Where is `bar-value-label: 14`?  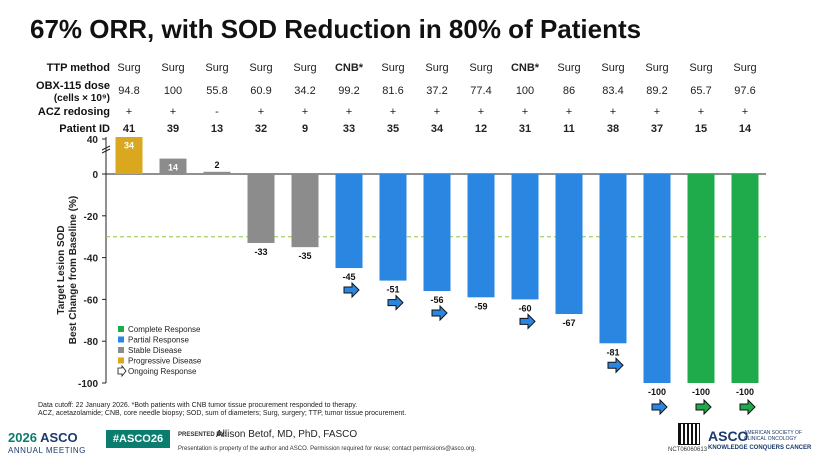
bar-value-label: 14 is located at coordinates (173, 168).